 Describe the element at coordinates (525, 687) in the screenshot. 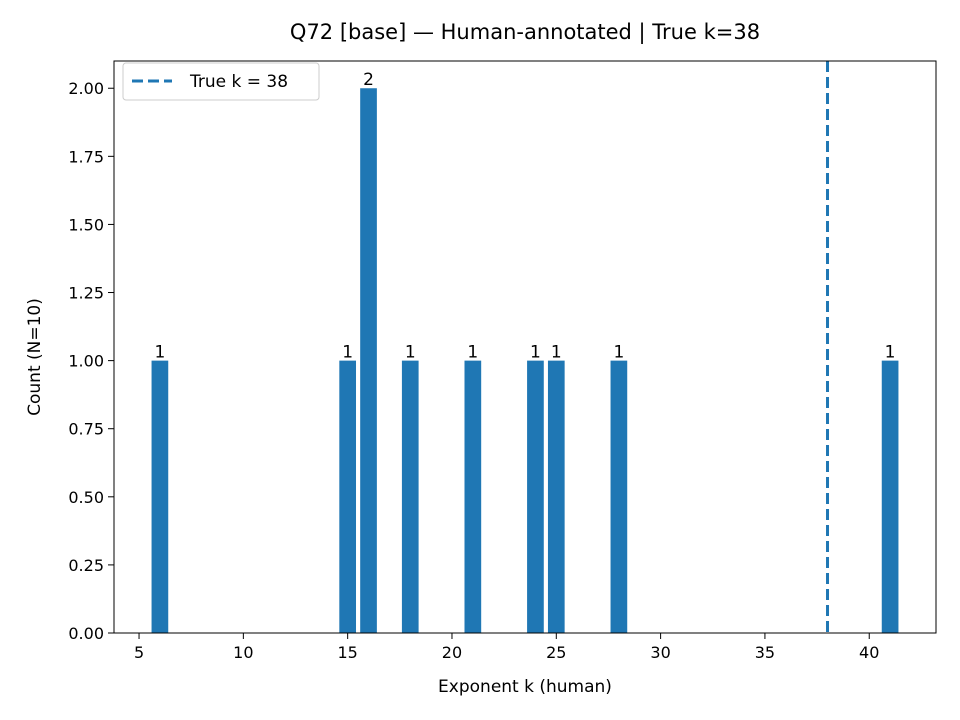

I see `x-axis-label: Exponent k (human)` at that location.